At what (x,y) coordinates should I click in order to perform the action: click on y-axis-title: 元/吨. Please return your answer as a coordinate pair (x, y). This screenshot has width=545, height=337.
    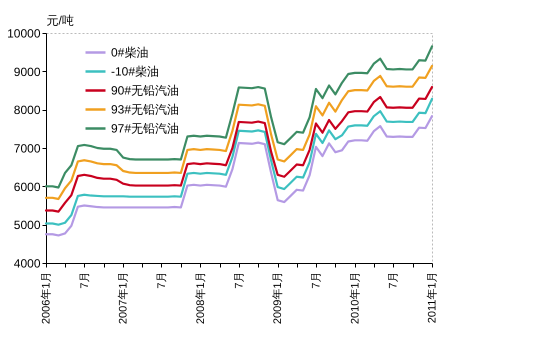
    Looking at the image, I should click on (60, 21).